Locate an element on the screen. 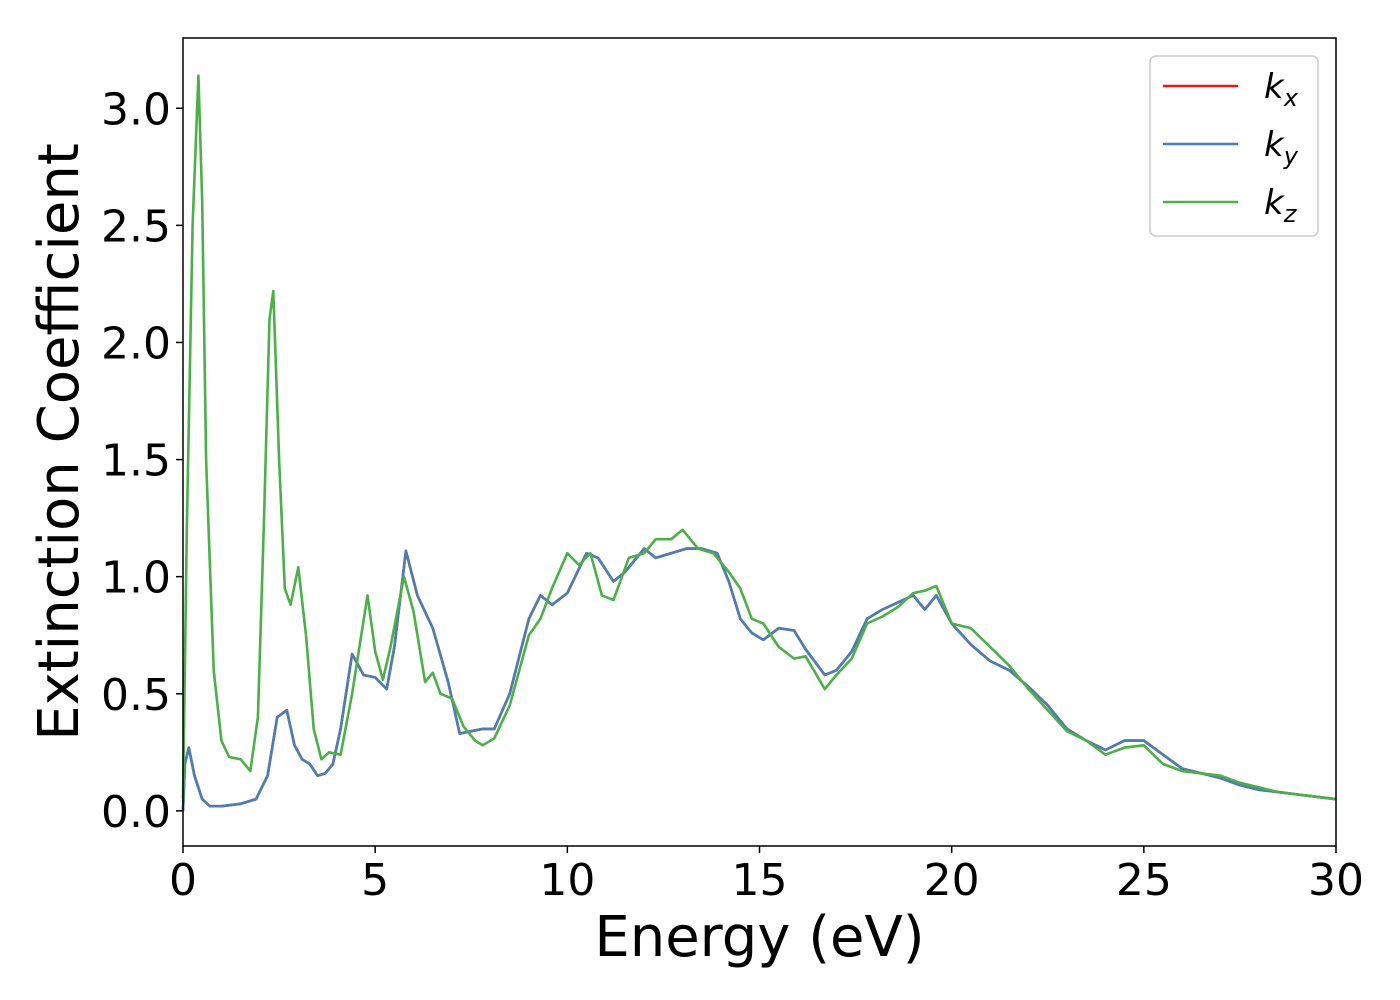 The width and height of the screenshot is (1400, 1000). legend-label-x: kx is located at coordinates (1281, 89).